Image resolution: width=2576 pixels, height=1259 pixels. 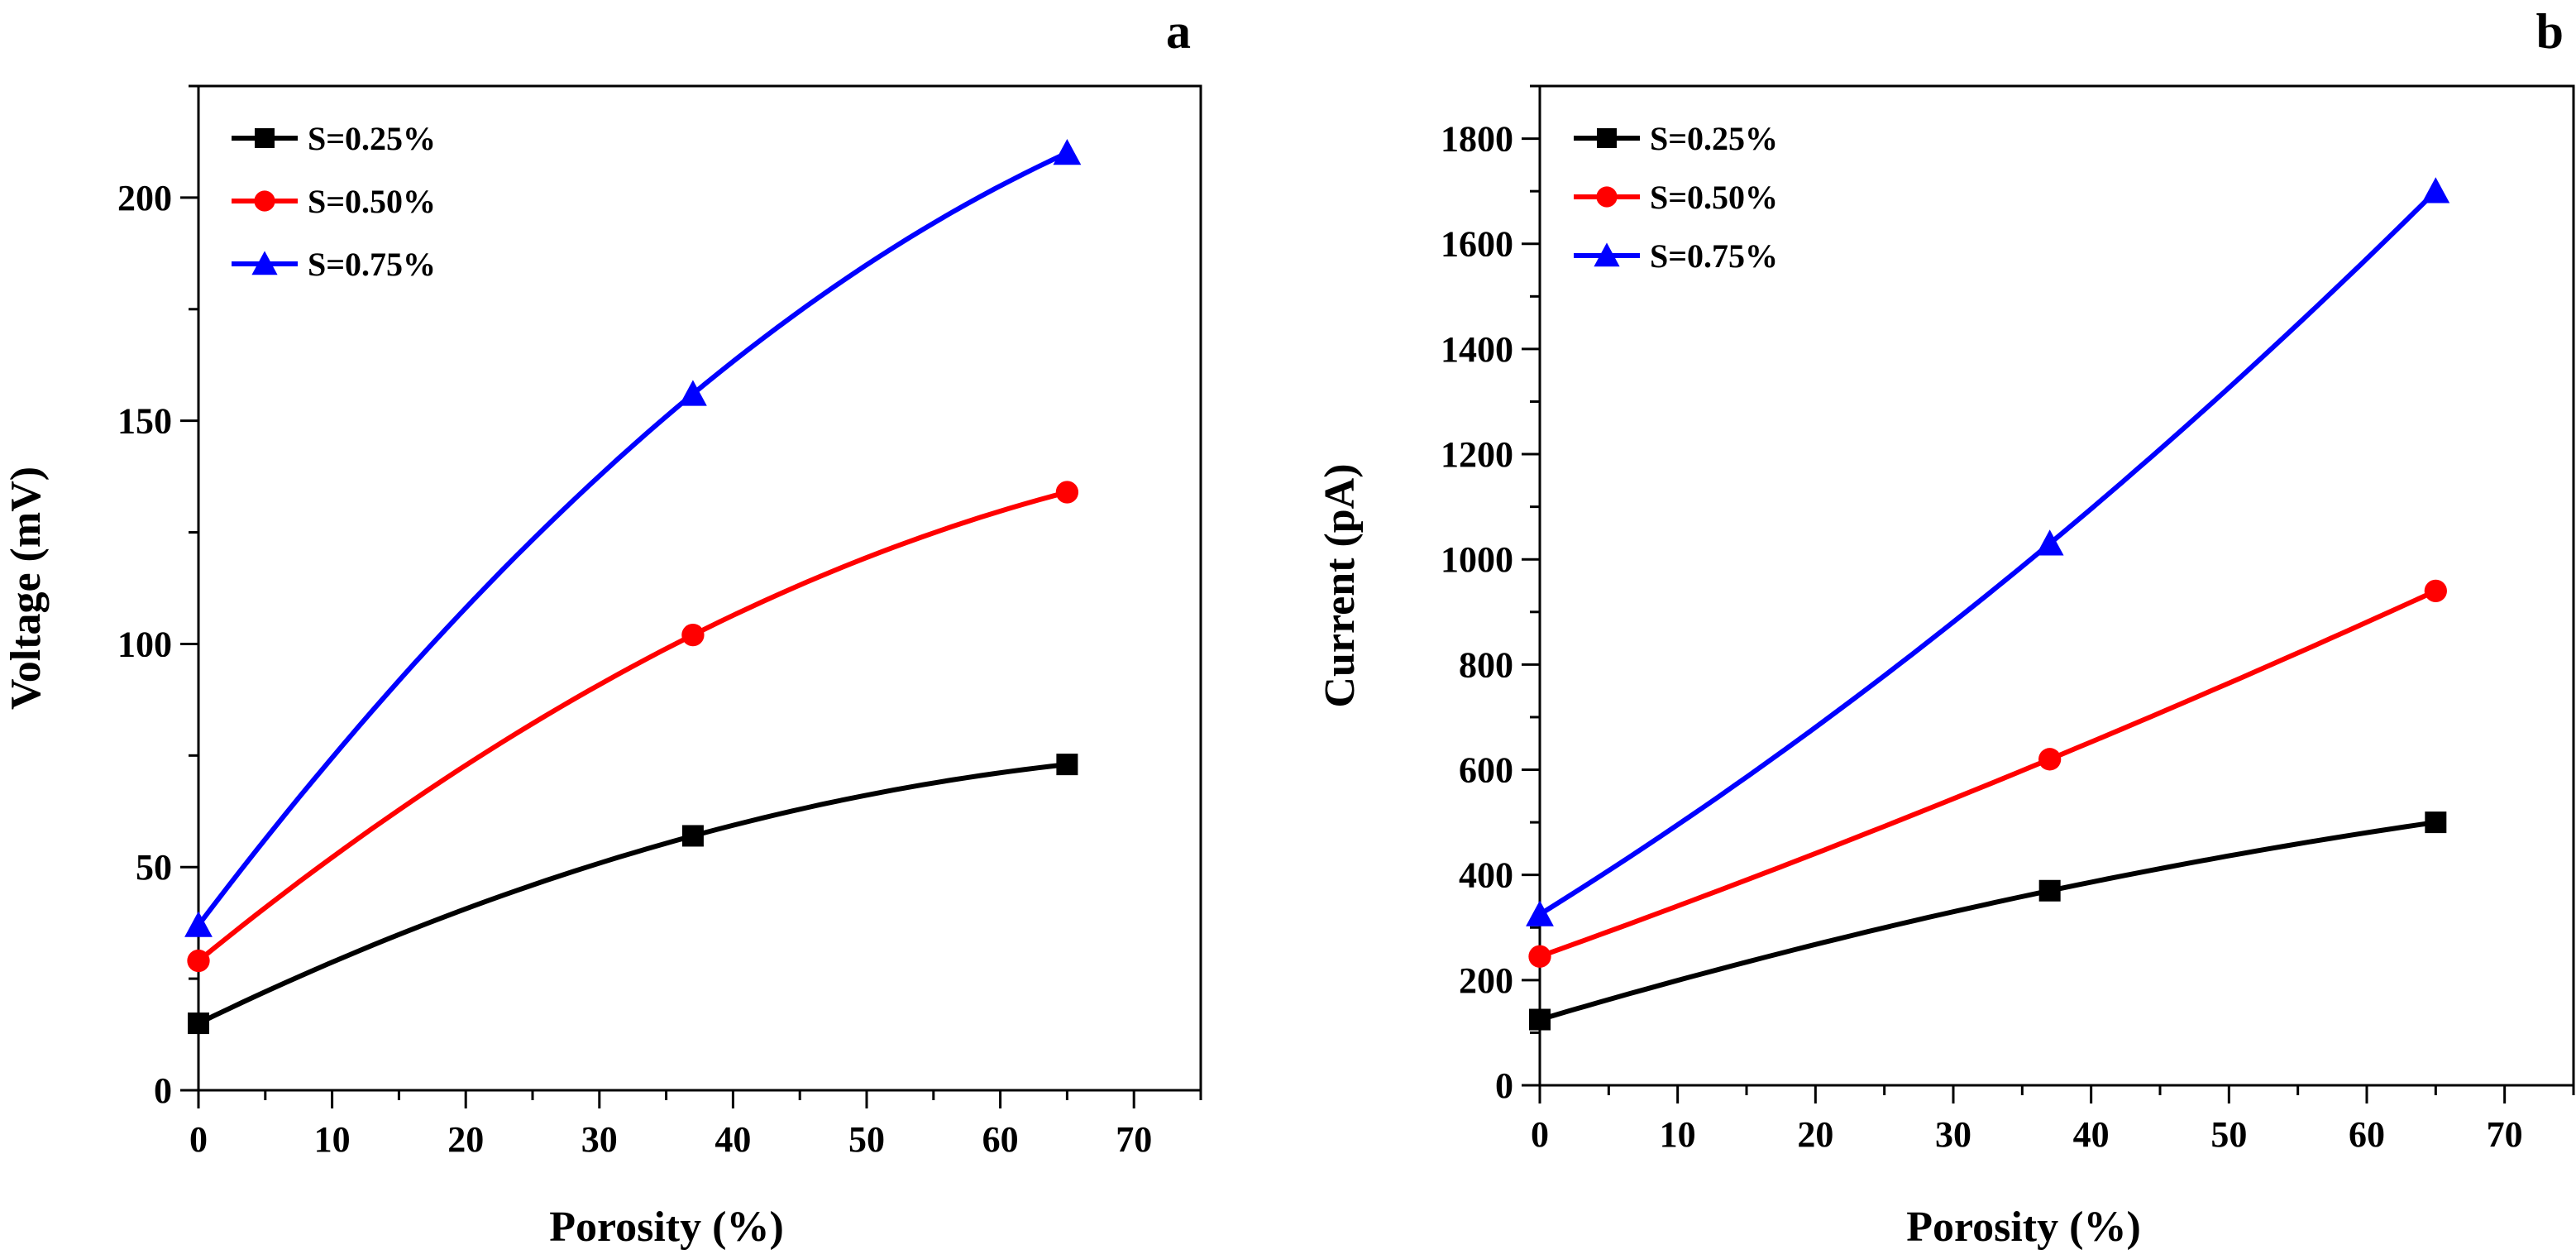 What do you see at coordinates (1486, 875) in the screenshot?
I see `chart-b-y-tick-label: 400` at bounding box center [1486, 875].